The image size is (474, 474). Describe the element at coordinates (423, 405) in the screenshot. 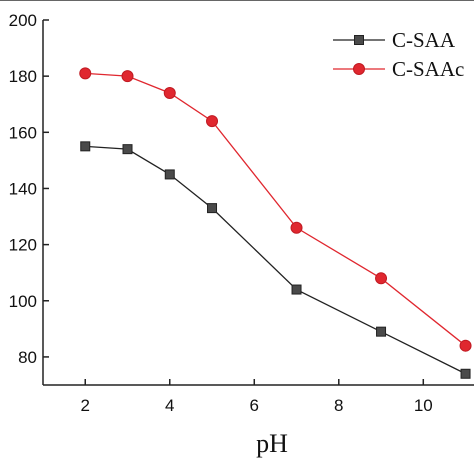

I see `x-tick-label: 10` at that location.